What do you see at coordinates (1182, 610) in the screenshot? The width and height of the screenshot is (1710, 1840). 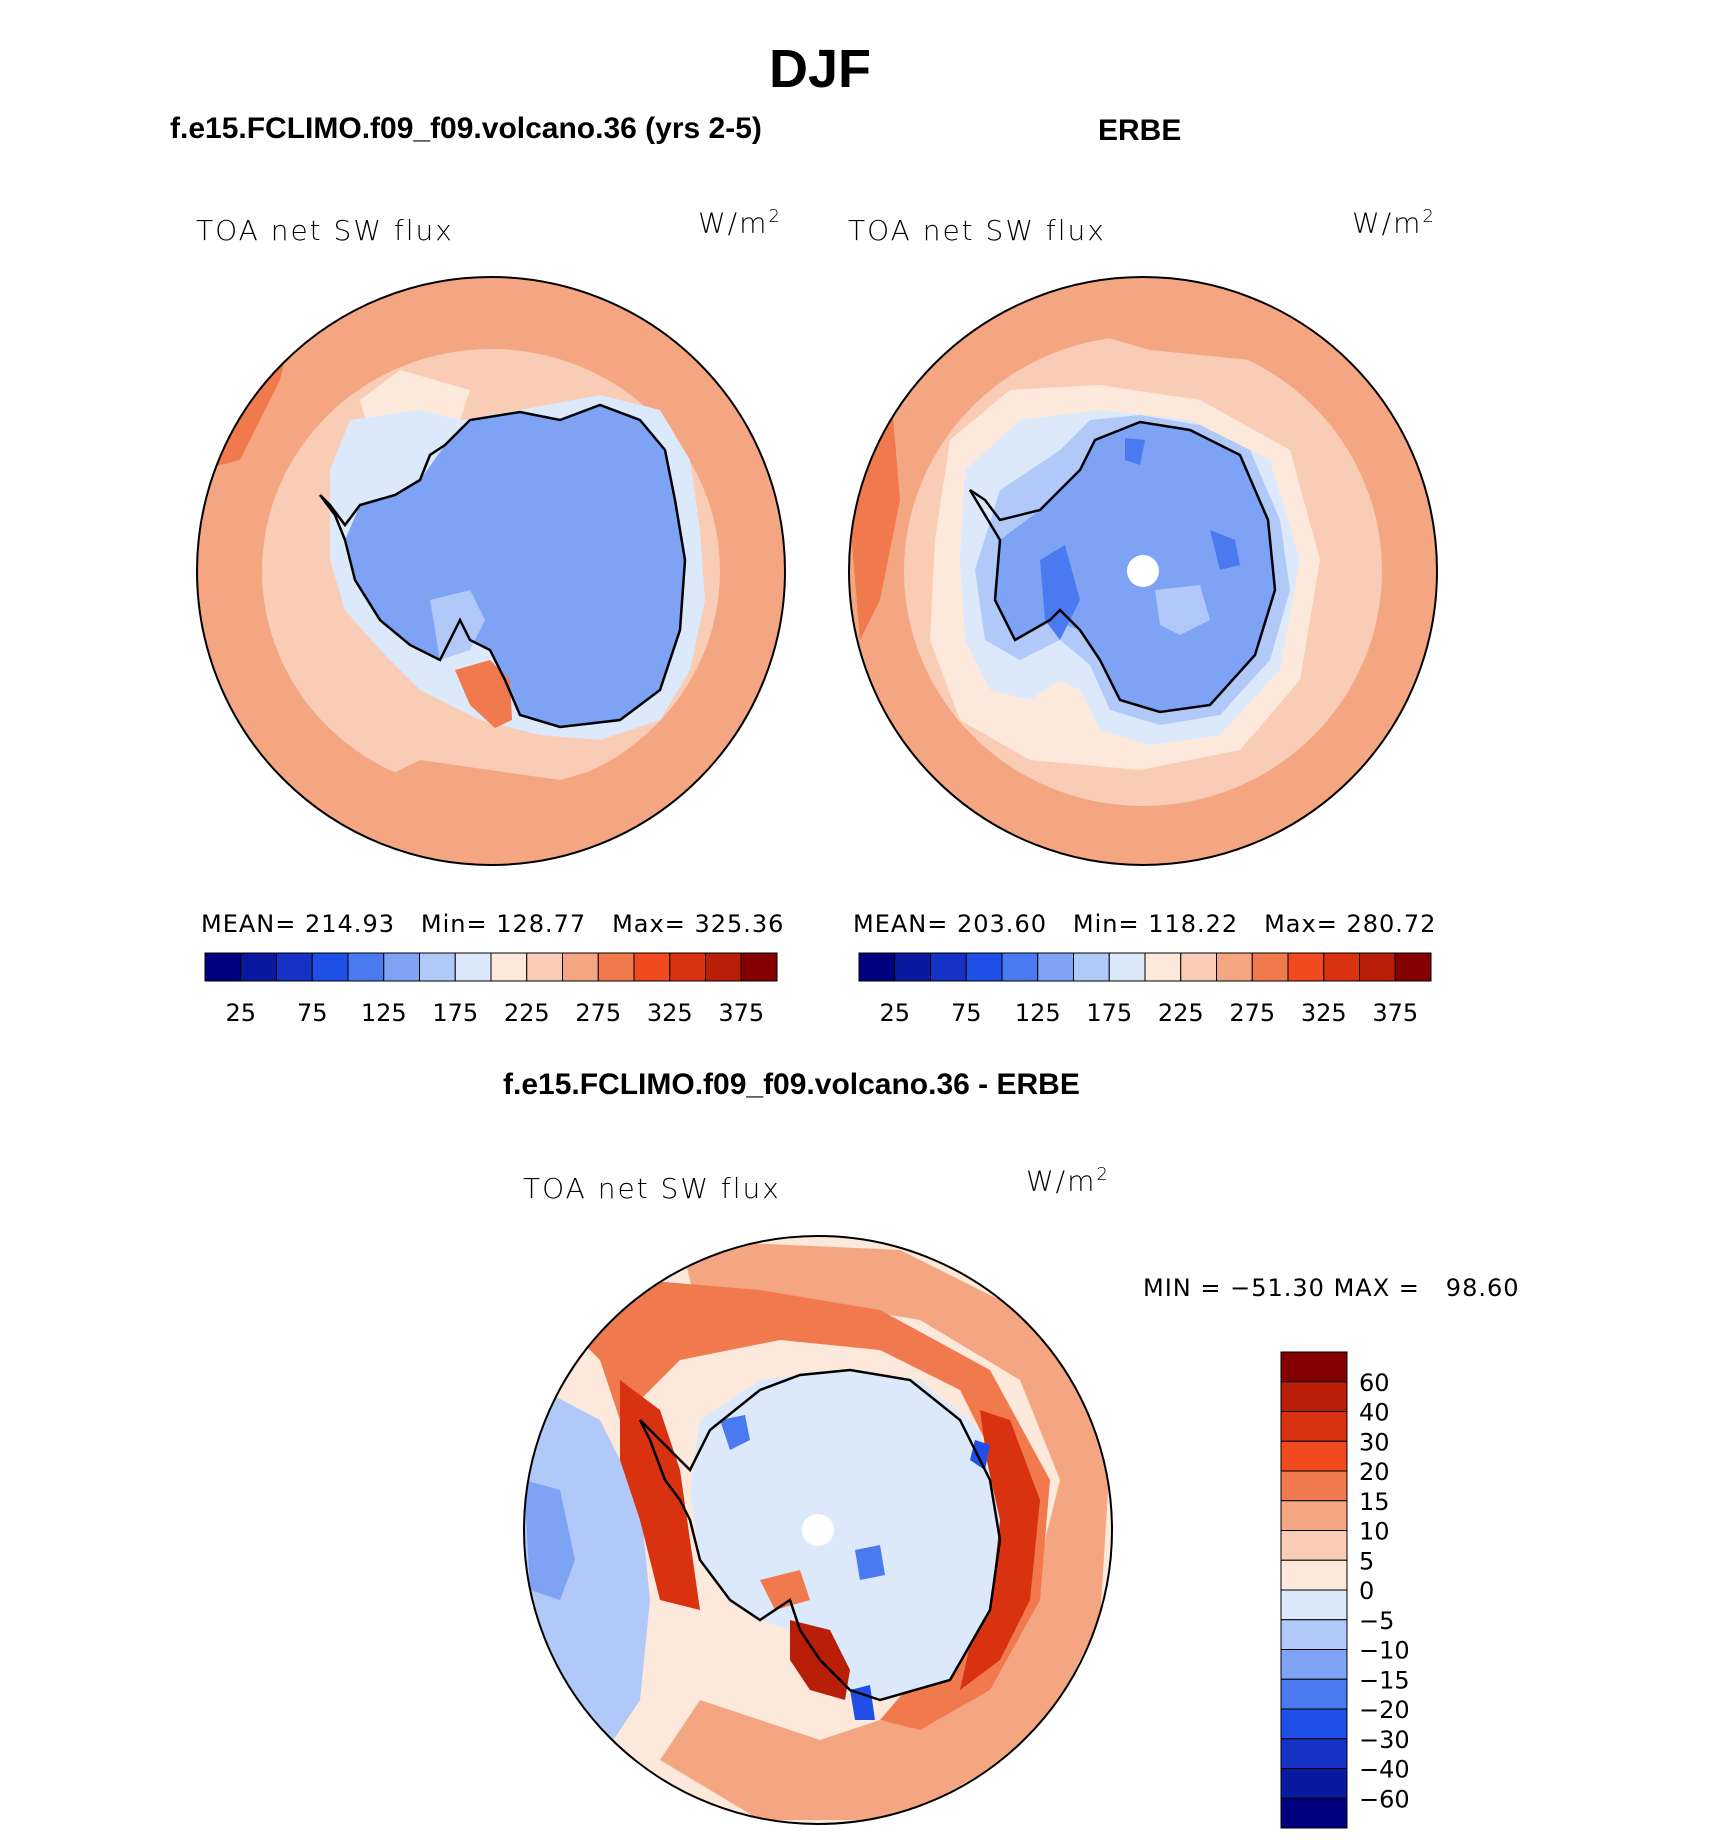 I see `map-obs-interior-light` at bounding box center [1182, 610].